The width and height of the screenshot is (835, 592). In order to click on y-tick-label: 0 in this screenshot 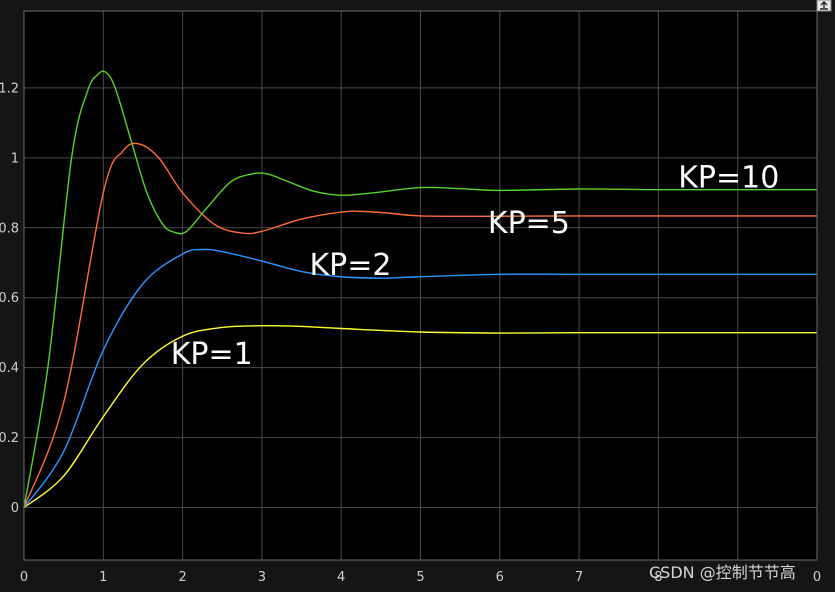, I will do `click(15, 508)`.